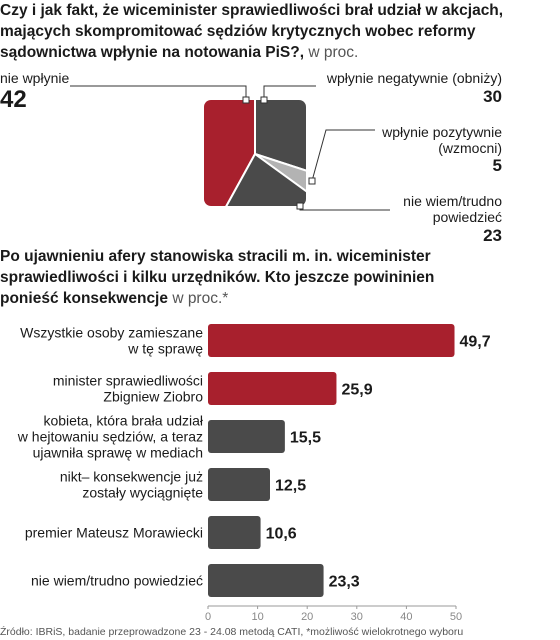  What do you see at coordinates (307, 616) in the screenshot?
I see `x-tick-label-3: 20` at bounding box center [307, 616].